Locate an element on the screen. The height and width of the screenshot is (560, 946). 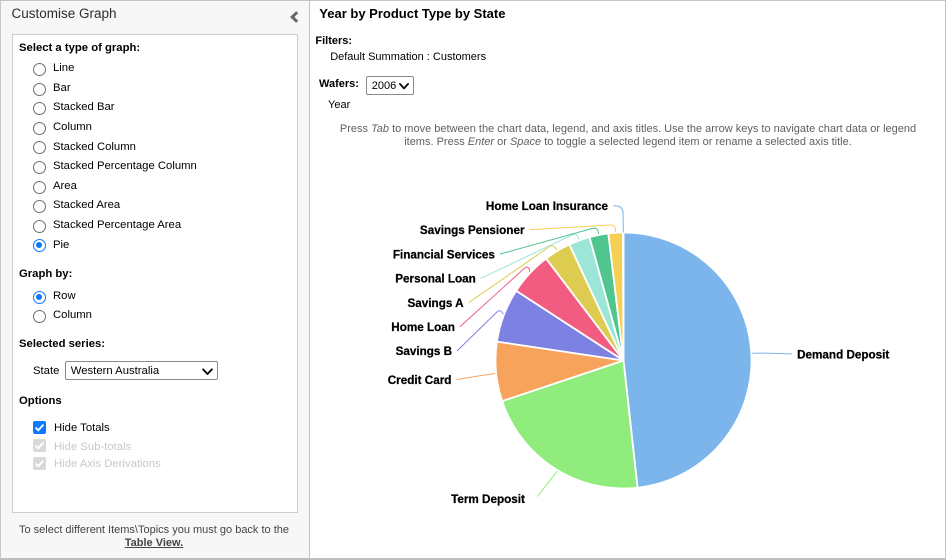
svg-text: Financial Services is located at coordinates (444, 254).